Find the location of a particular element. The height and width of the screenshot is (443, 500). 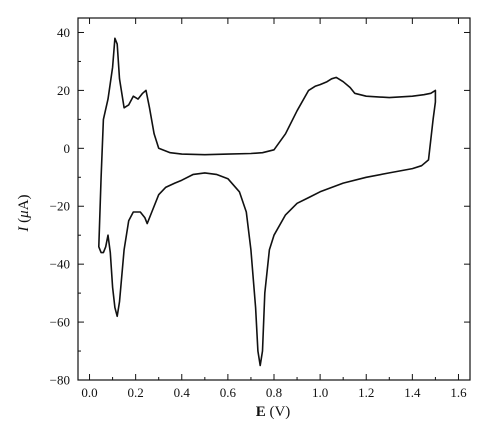

x-tick-label: 1.6 is located at coordinates (458, 392).